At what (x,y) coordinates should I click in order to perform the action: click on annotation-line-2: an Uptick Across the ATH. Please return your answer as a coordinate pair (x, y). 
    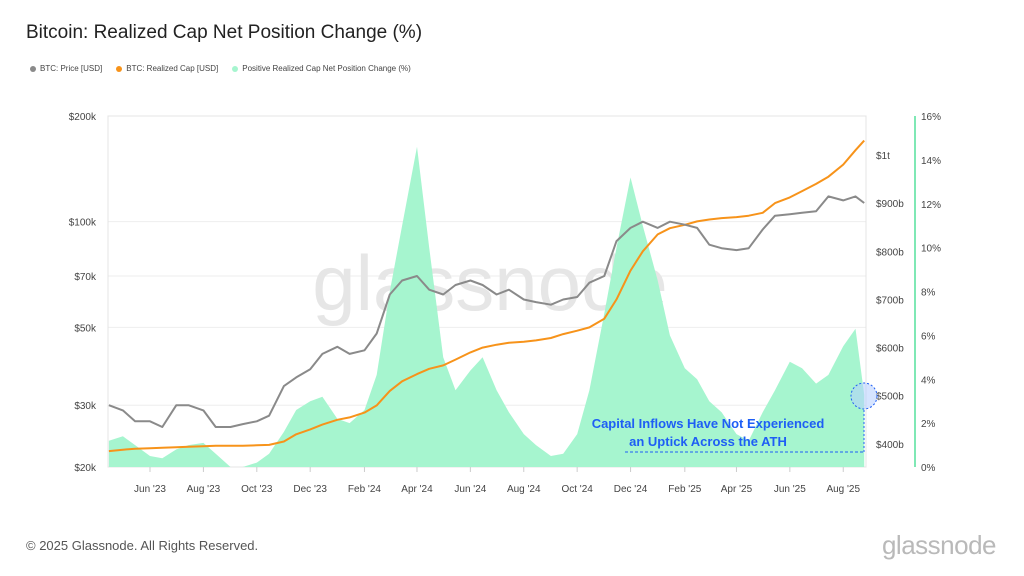
    Looking at the image, I should click on (708, 441).